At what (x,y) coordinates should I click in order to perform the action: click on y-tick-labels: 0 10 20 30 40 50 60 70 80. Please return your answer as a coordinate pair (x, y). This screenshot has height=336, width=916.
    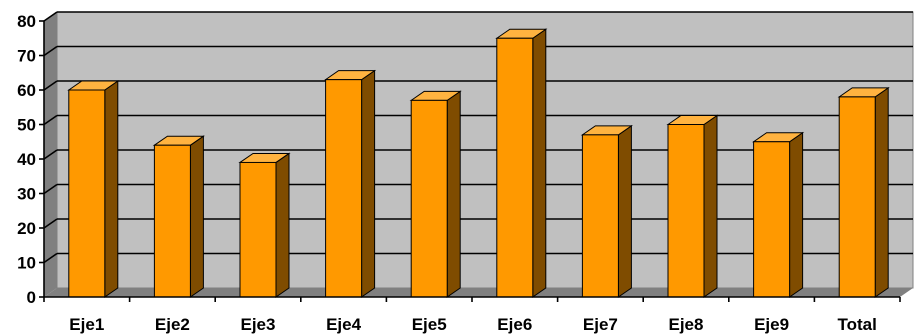
    Looking at the image, I should click on (26, 159).